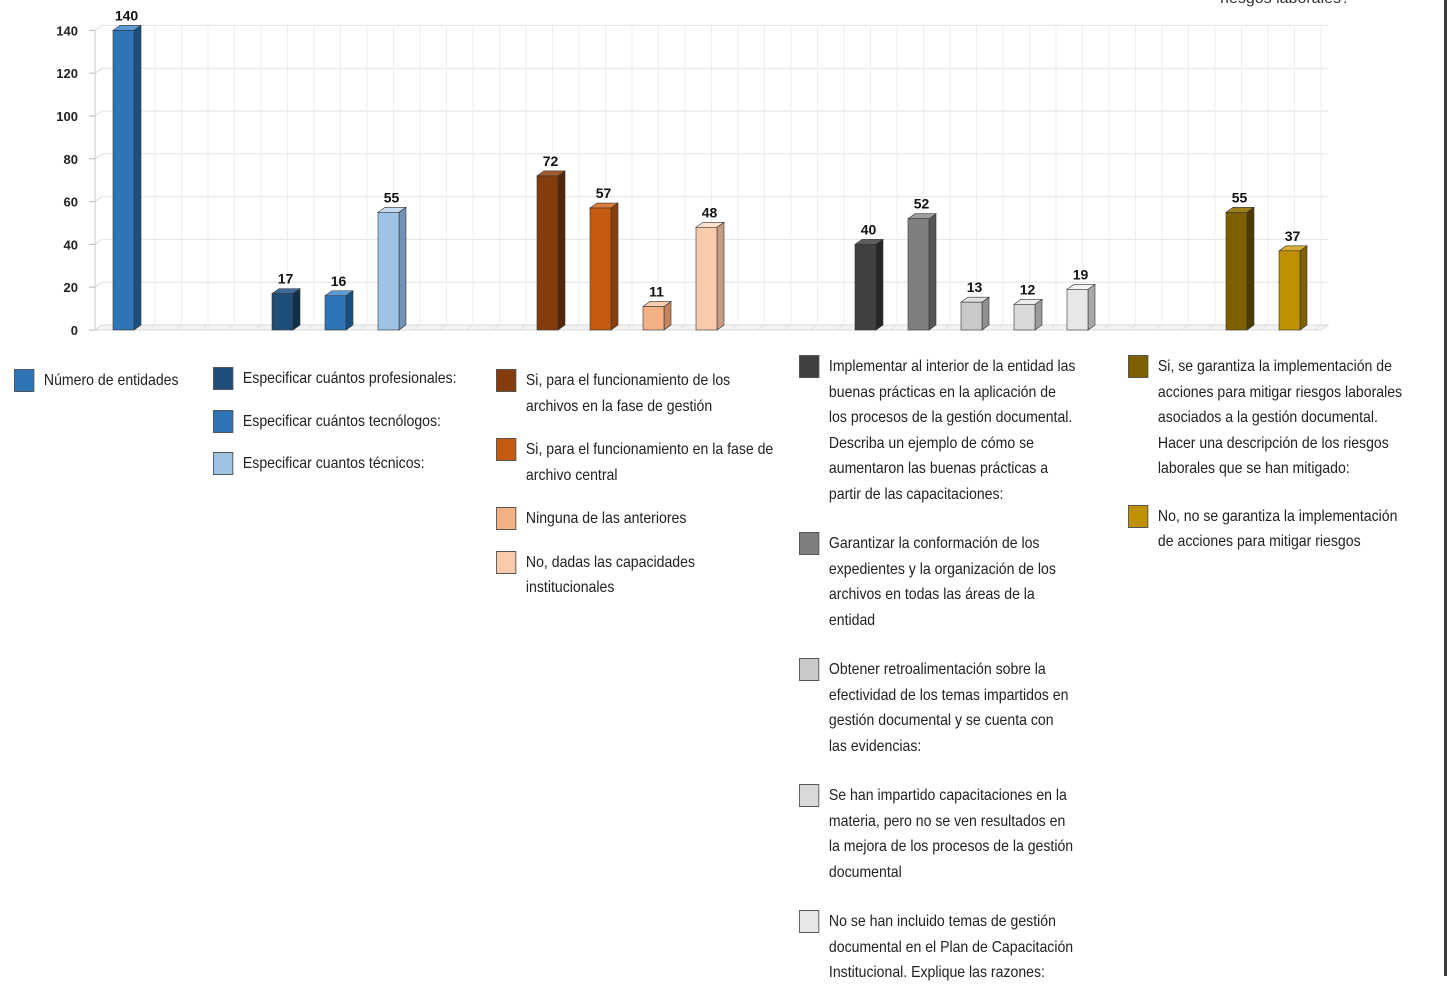  I want to click on data-label: 140, so click(127, 15).